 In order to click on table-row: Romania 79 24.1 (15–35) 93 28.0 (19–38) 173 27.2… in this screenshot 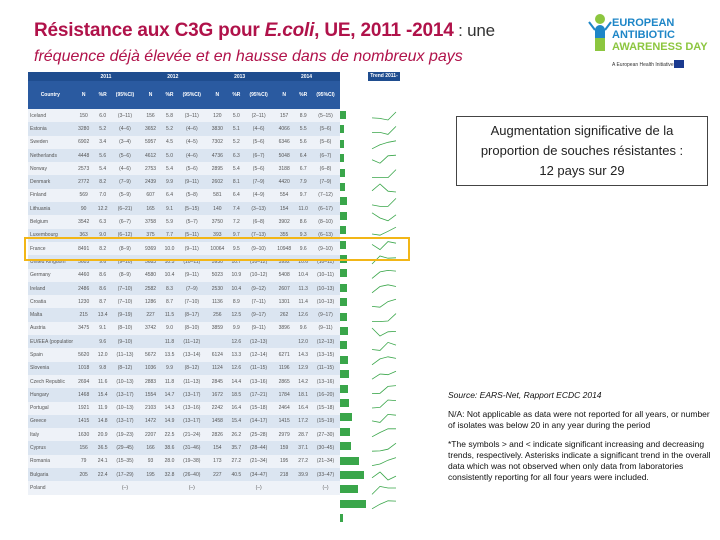, I will do `click(184, 461)`.